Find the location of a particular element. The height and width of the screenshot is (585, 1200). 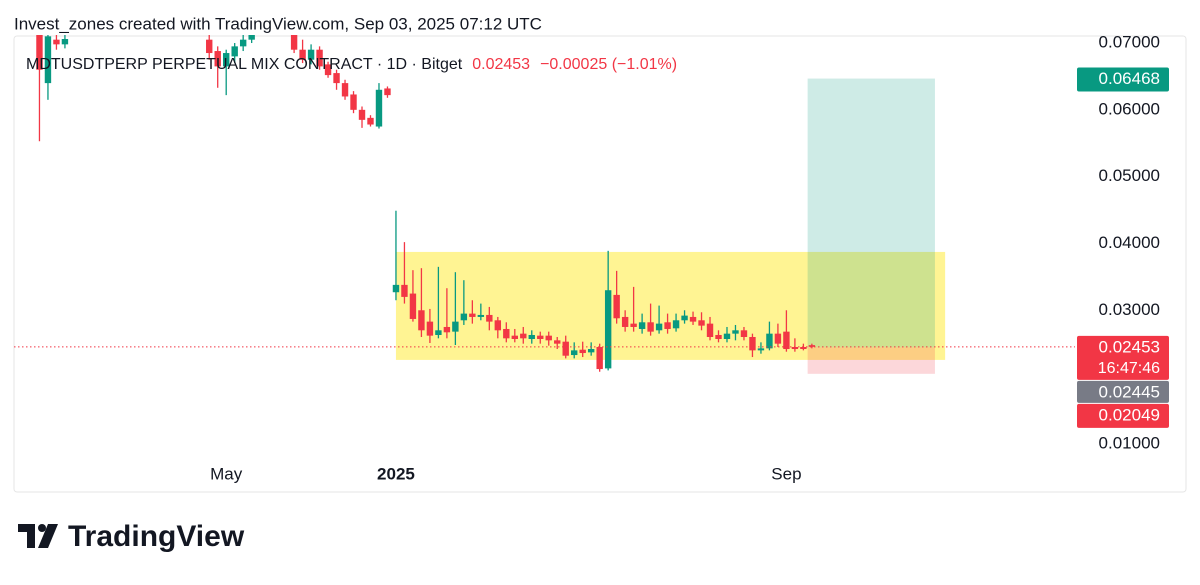

price-change: −0.00025 (−1.01%) is located at coordinates (608, 64).